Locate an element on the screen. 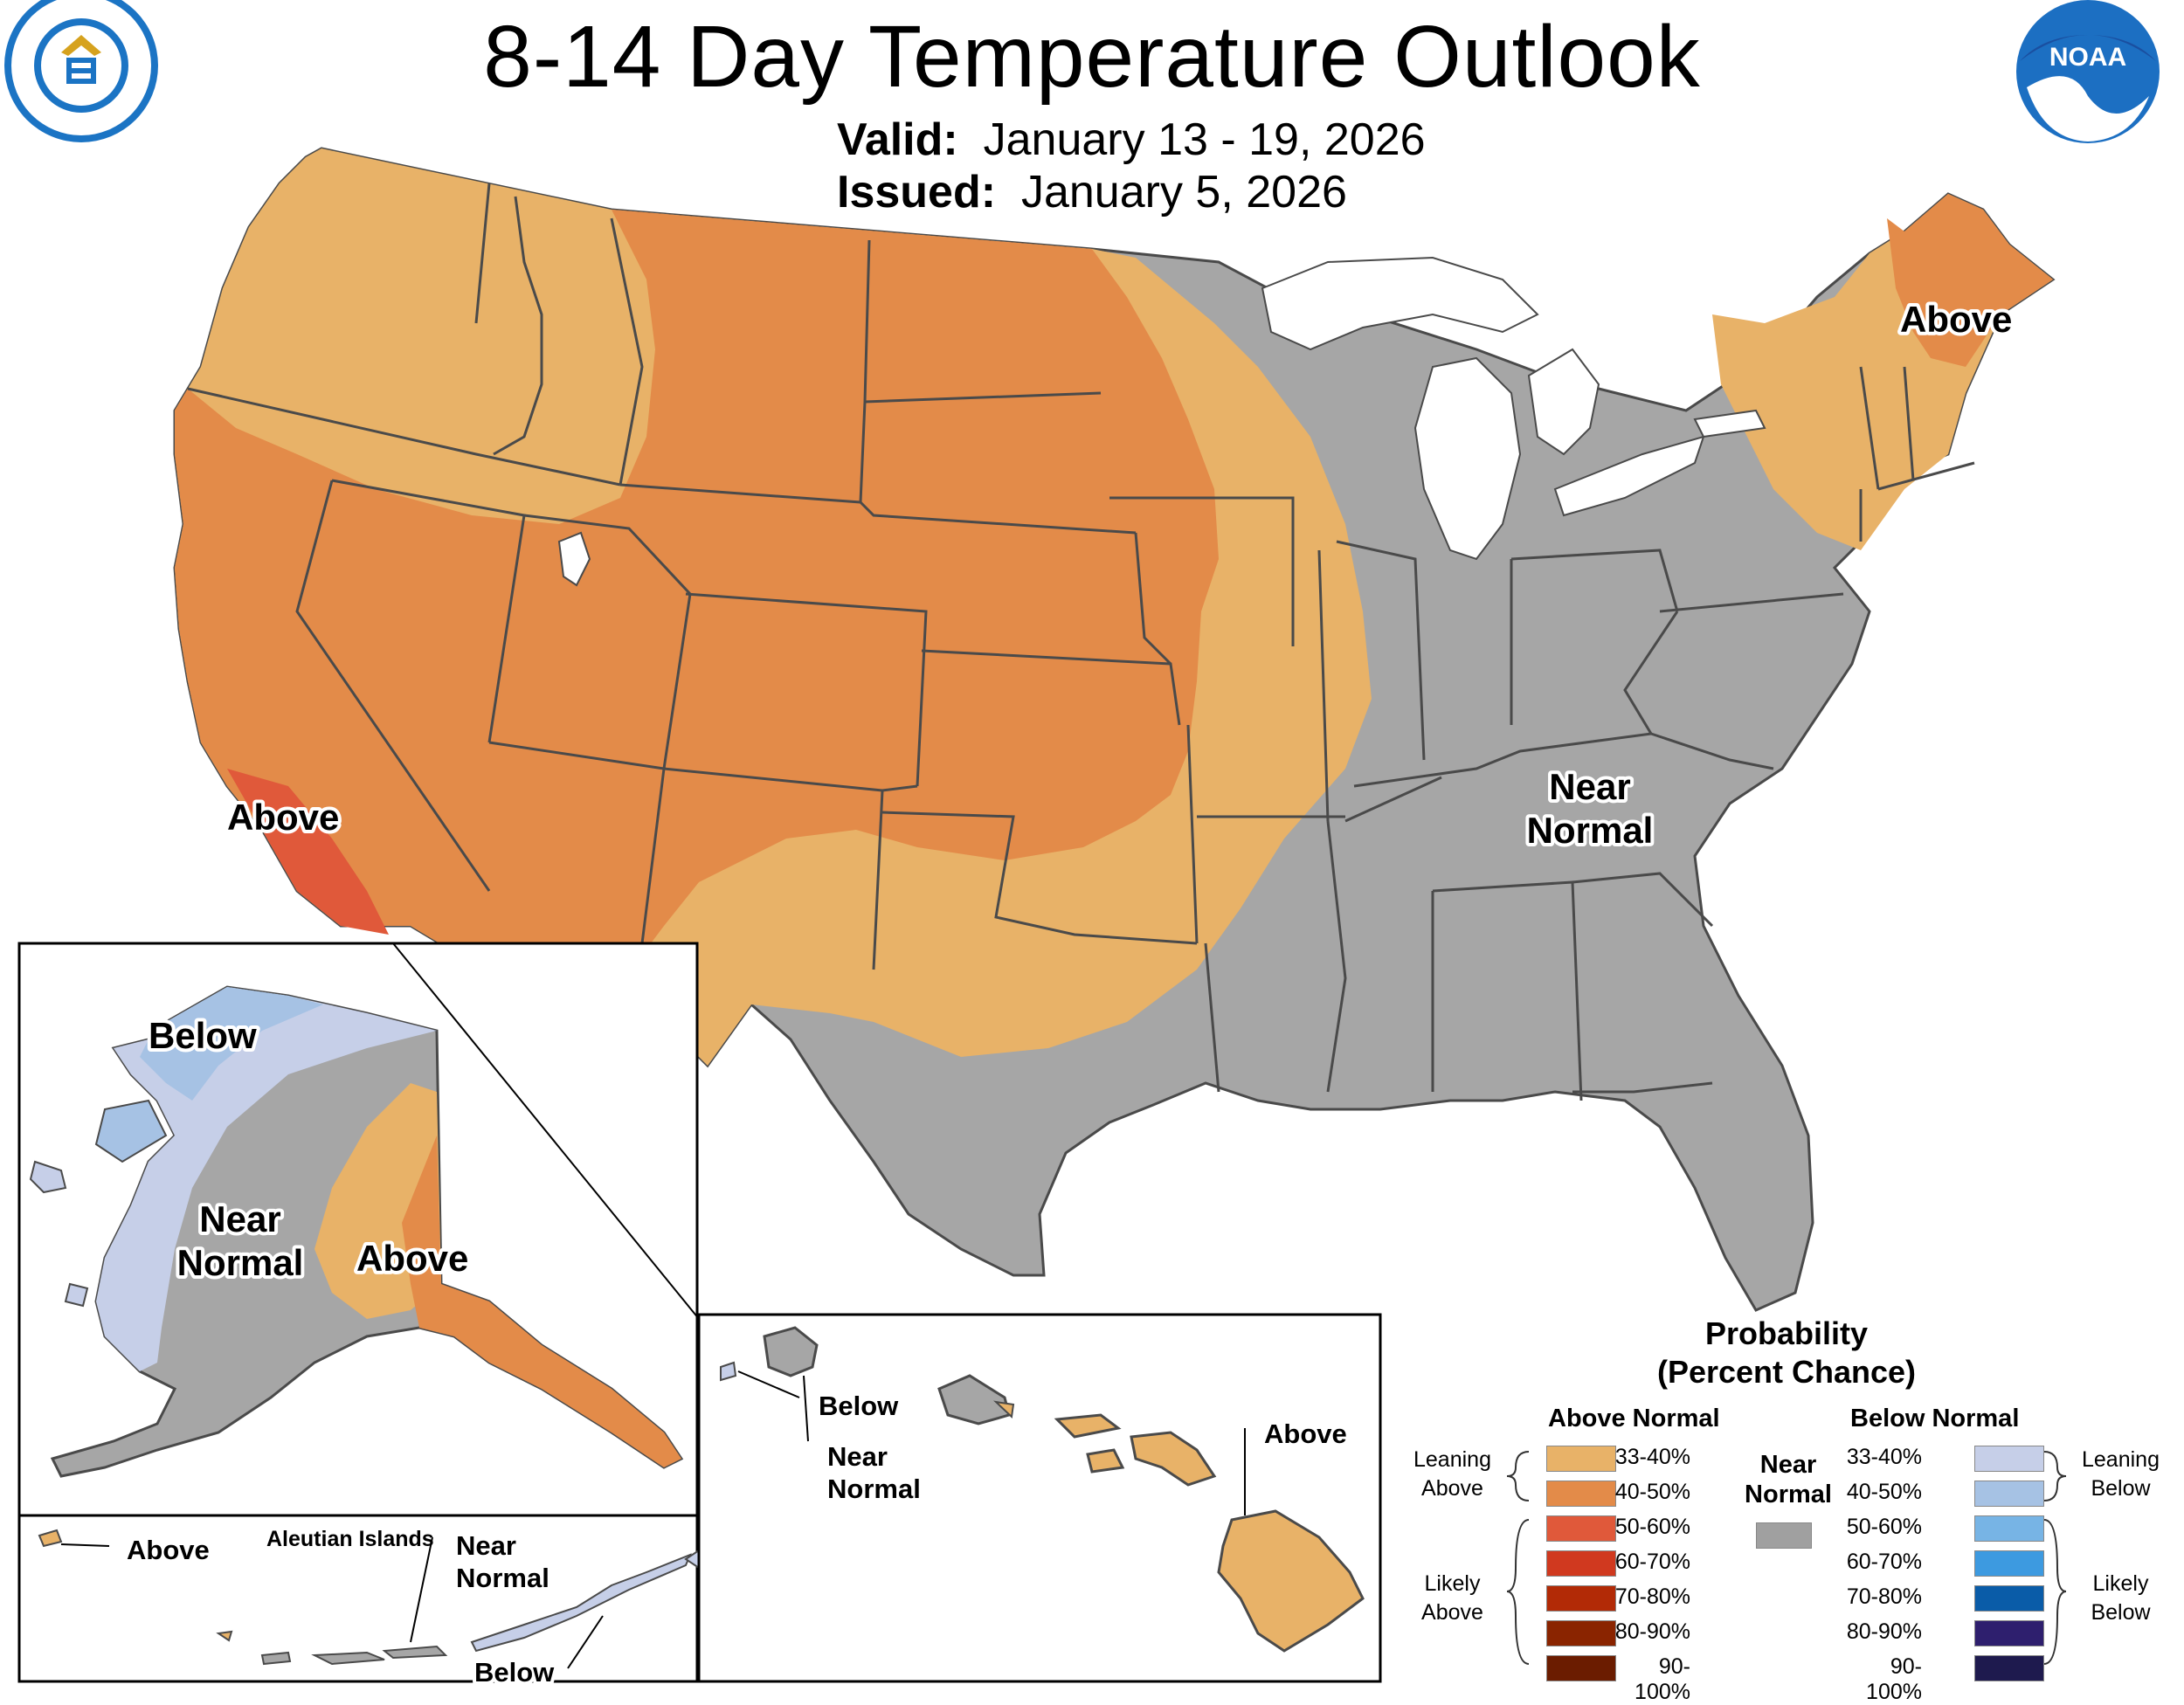 This screenshot has width=2184, height=1705. likely-below-line-1: Likely is located at coordinates (2120, 1583).